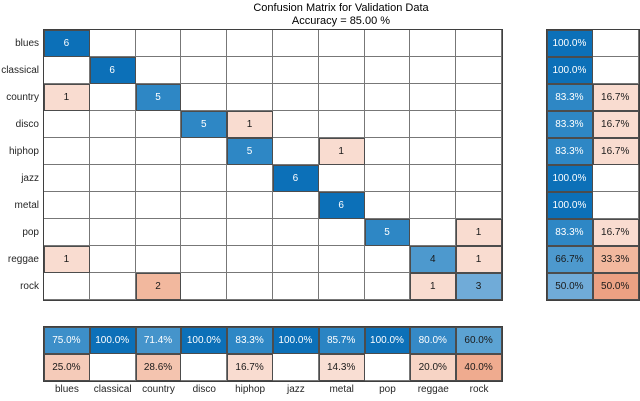 The width and height of the screenshot is (640, 401). What do you see at coordinates (158, 340) in the screenshot?
I see `col-summary-correct-cell: 71.4%` at bounding box center [158, 340].